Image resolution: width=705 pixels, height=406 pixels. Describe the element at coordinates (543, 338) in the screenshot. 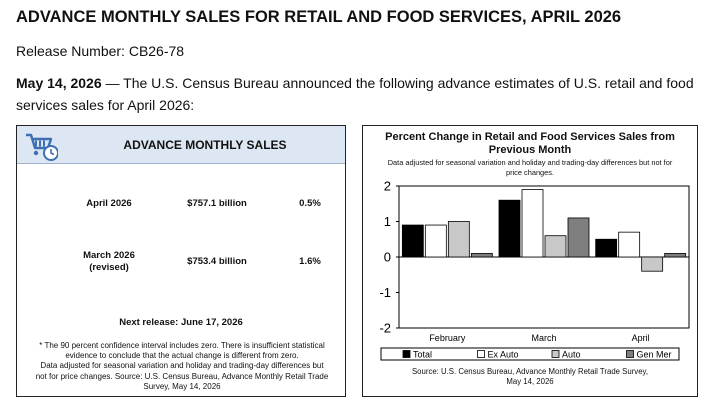

I see `x-category-label: March` at that location.